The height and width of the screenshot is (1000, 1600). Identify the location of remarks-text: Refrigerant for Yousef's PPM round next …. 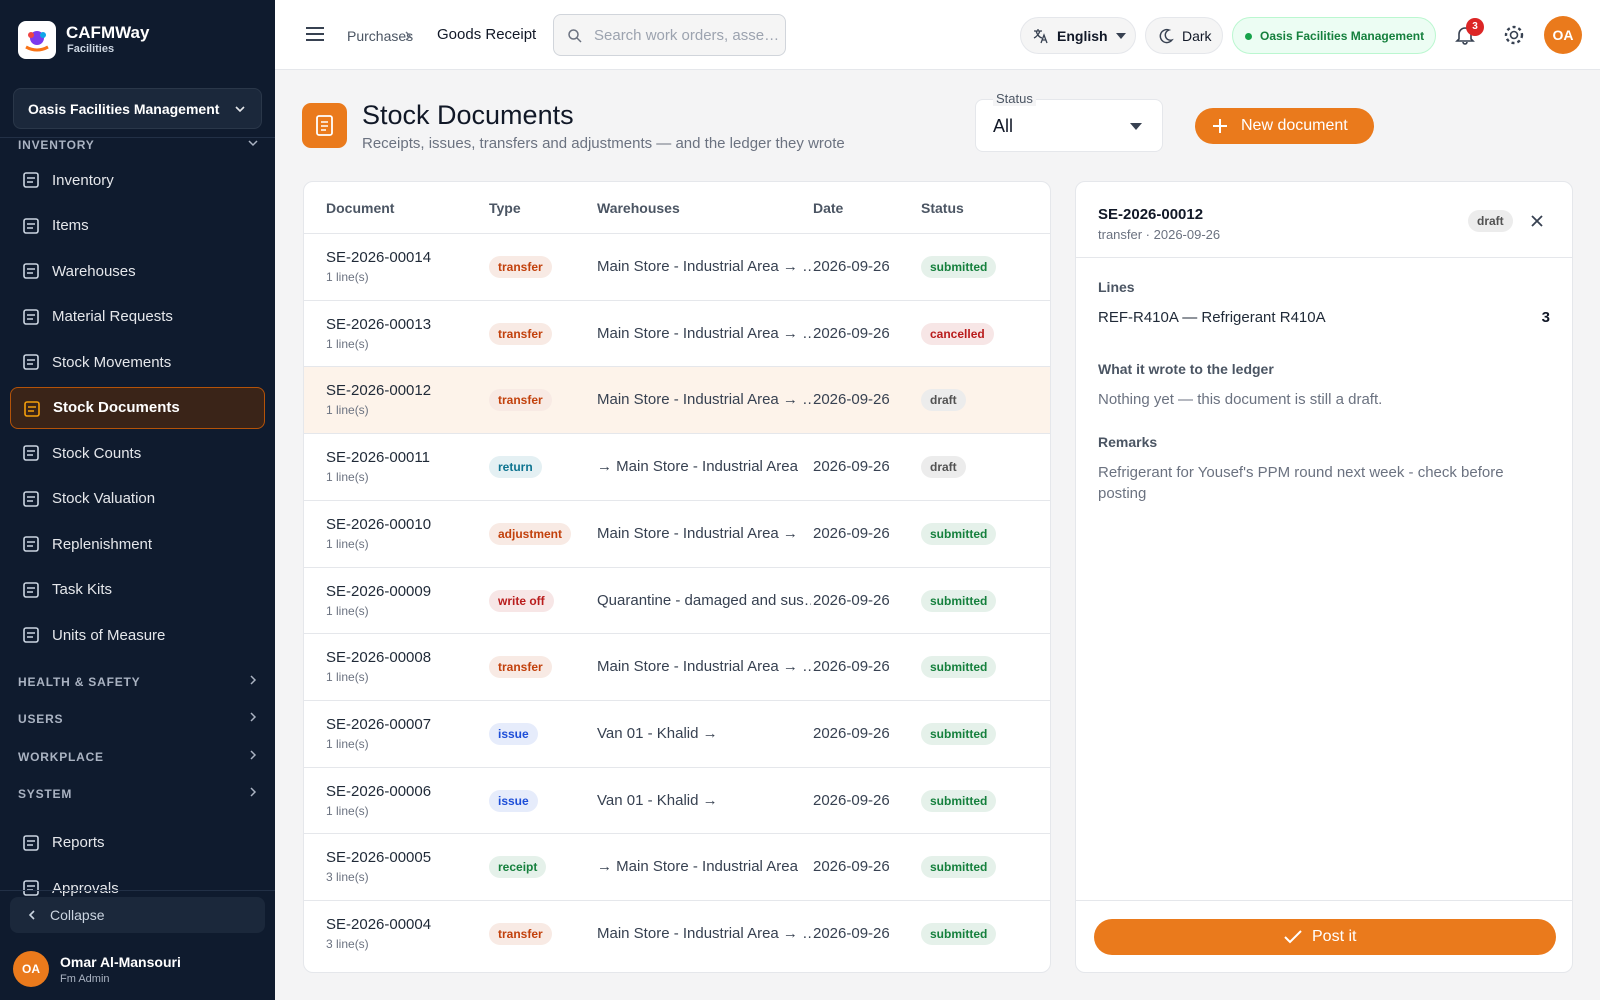
(1301, 483).